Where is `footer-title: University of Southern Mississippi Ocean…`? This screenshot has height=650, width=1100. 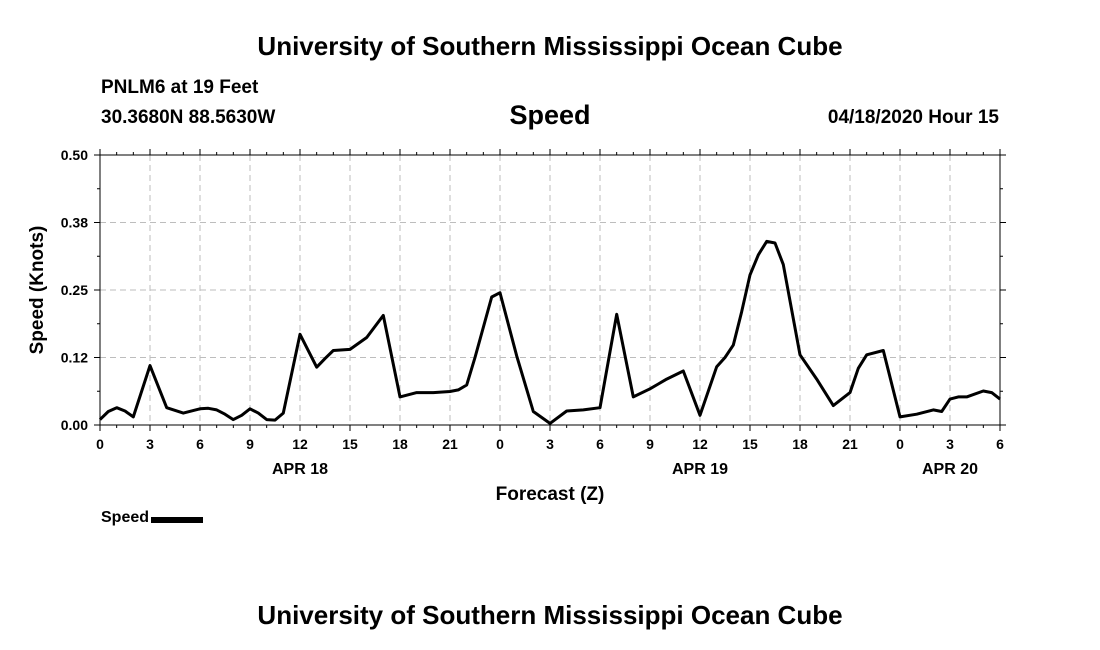 footer-title: University of Southern Mississippi Ocean… is located at coordinates (550, 615).